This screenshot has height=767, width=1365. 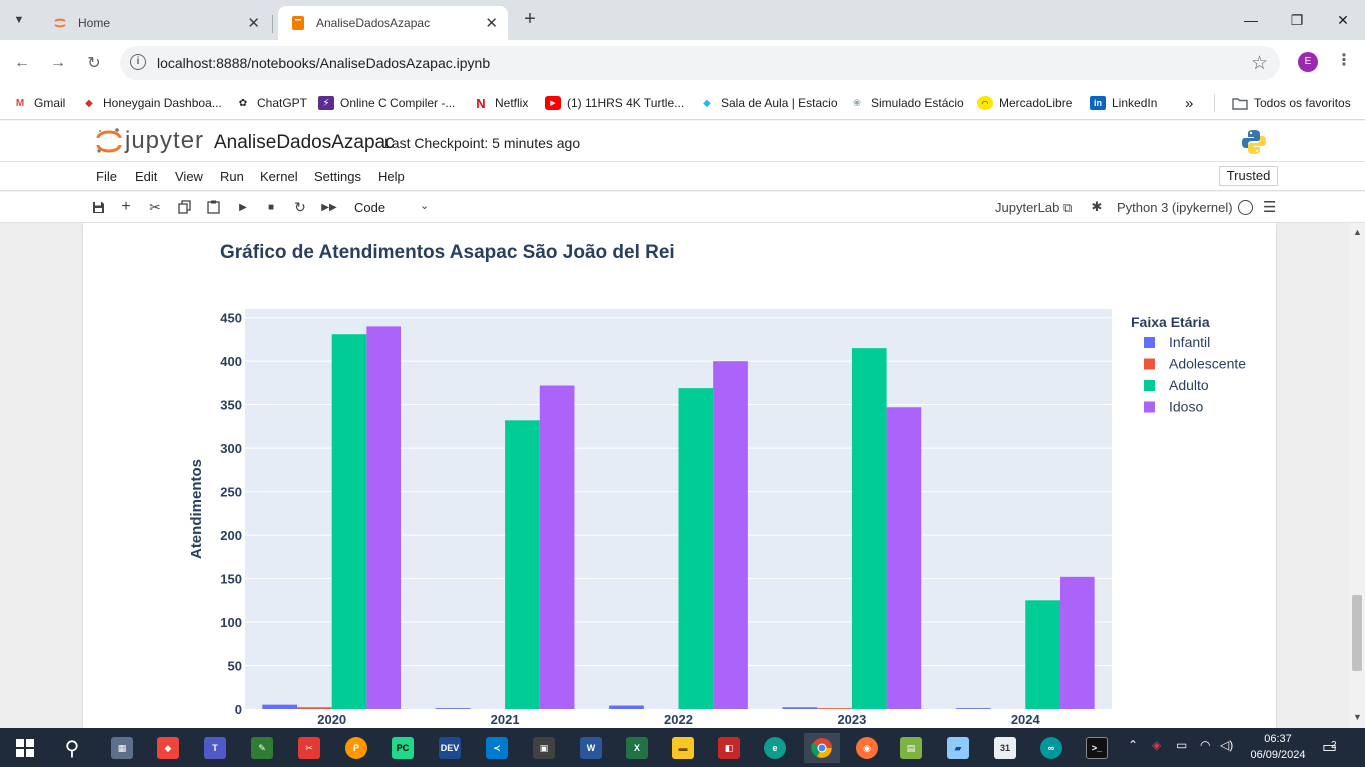 What do you see at coordinates (1157, 745) in the screenshot?
I see `security-icon: ◈` at bounding box center [1157, 745].